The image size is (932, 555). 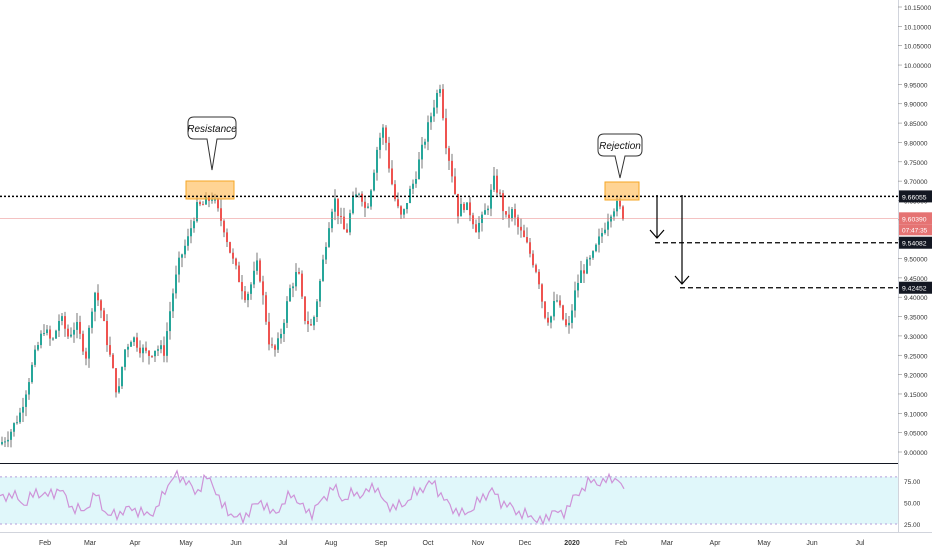 I want to click on price-tick-label: 9.15000, so click(x=916, y=395).